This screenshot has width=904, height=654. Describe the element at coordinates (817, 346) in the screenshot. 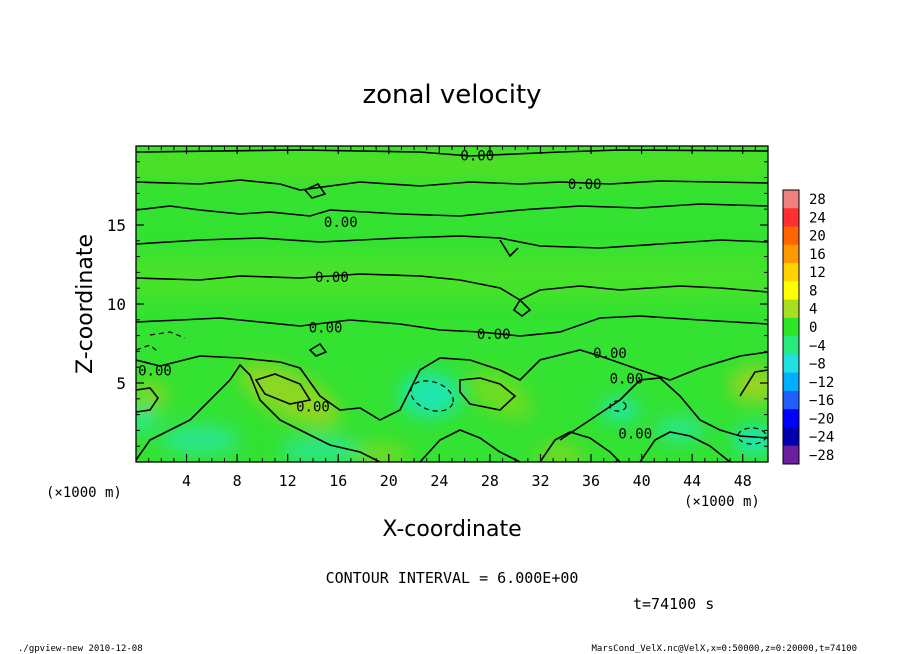

I see `colorbar-label: −4` at that location.